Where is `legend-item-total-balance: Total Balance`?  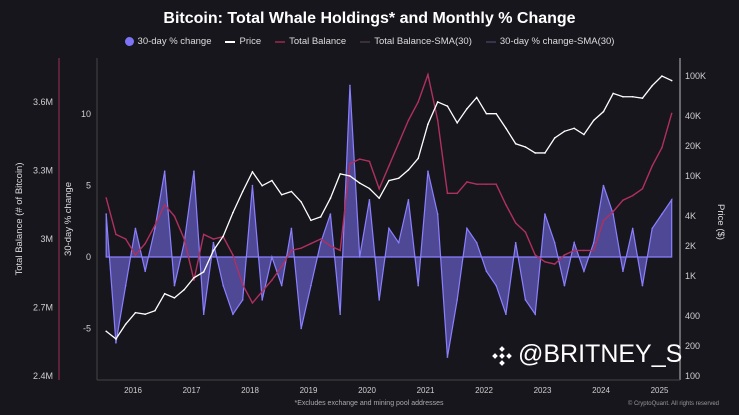 legend-item-total-balance: Total Balance is located at coordinates (310, 41).